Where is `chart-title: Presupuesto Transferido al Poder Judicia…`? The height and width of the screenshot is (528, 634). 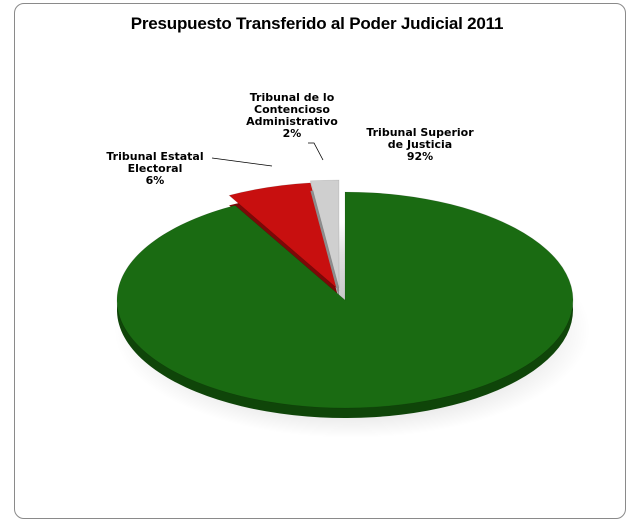
chart-title: Presupuesto Transferido al Poder Judicia… is located at coordinates (317, 23).